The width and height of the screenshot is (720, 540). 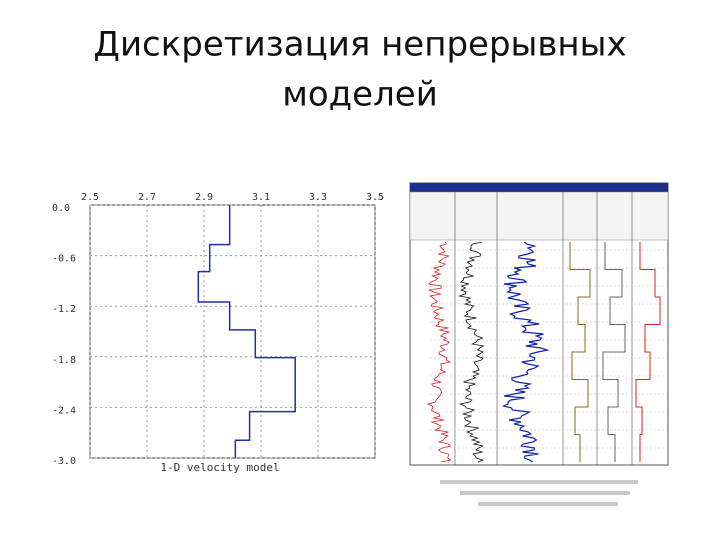 I want to click on y-tick-label: -0.6, so click(x=64, y=259).